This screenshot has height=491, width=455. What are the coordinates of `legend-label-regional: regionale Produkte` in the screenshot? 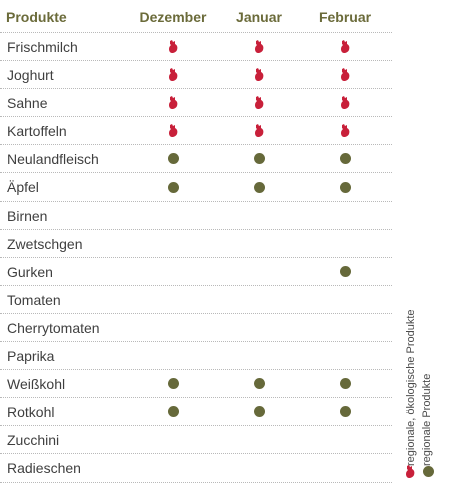 It's located at (427, 419).